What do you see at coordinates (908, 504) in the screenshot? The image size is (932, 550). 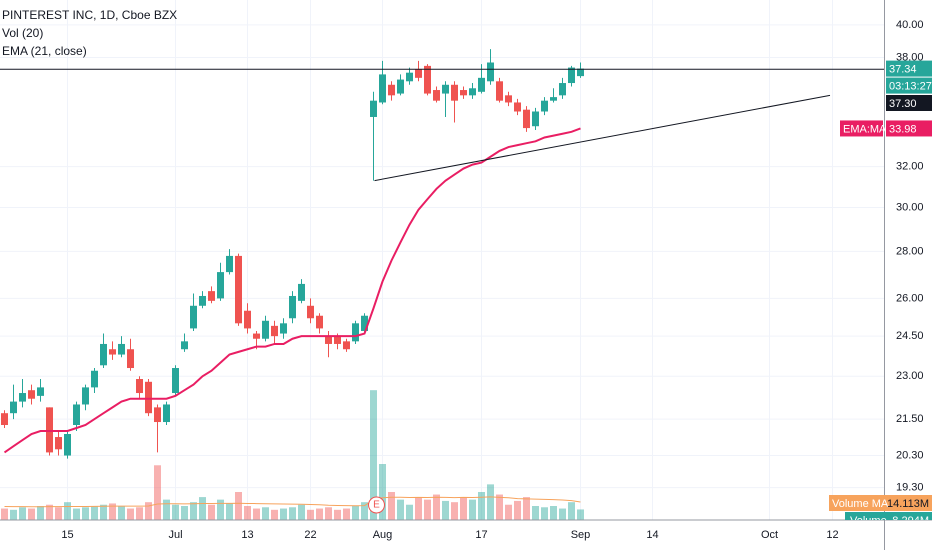 I see `volume-ma-value: 14.113M` at bounding box center [908, 504].